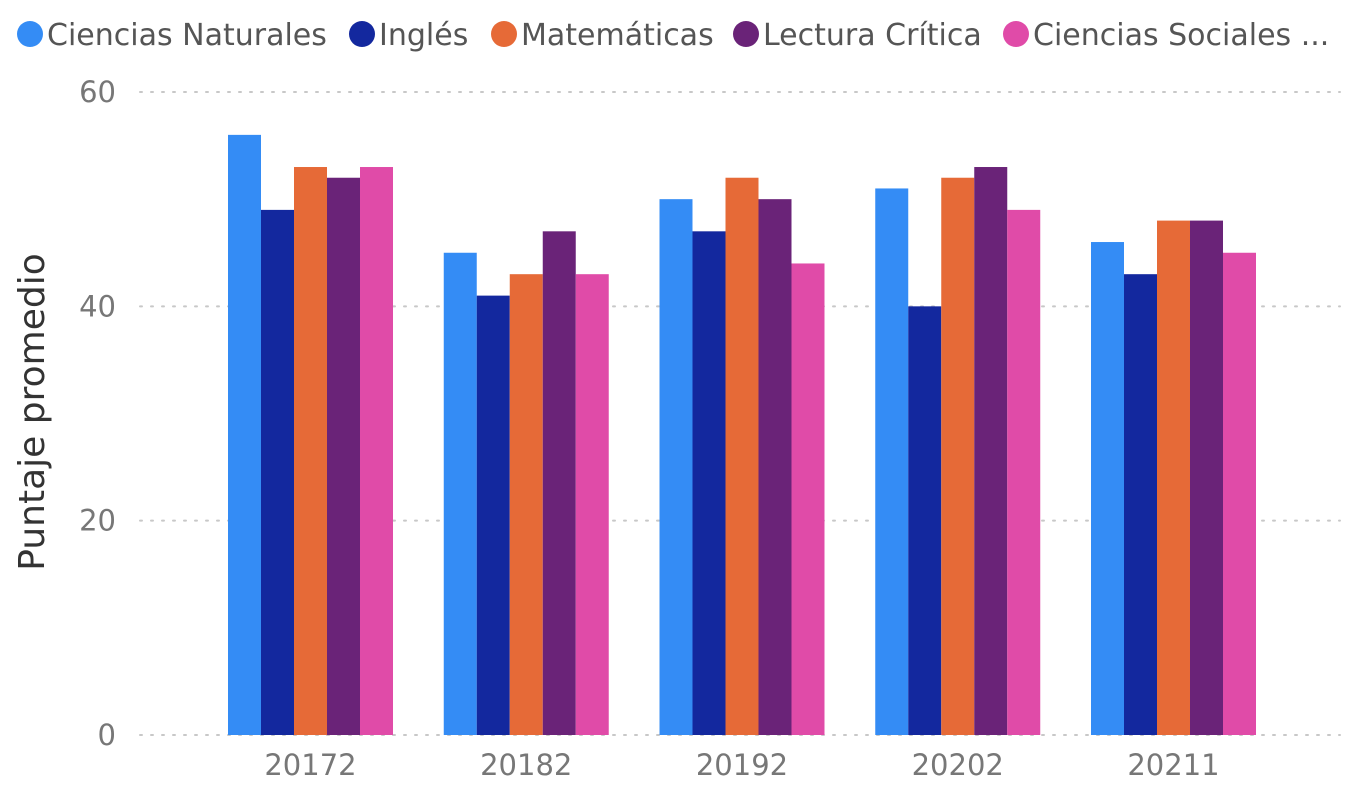 The image size is (1352, 790). I want to click on x-tick-label: 20202, so click(958, 765).